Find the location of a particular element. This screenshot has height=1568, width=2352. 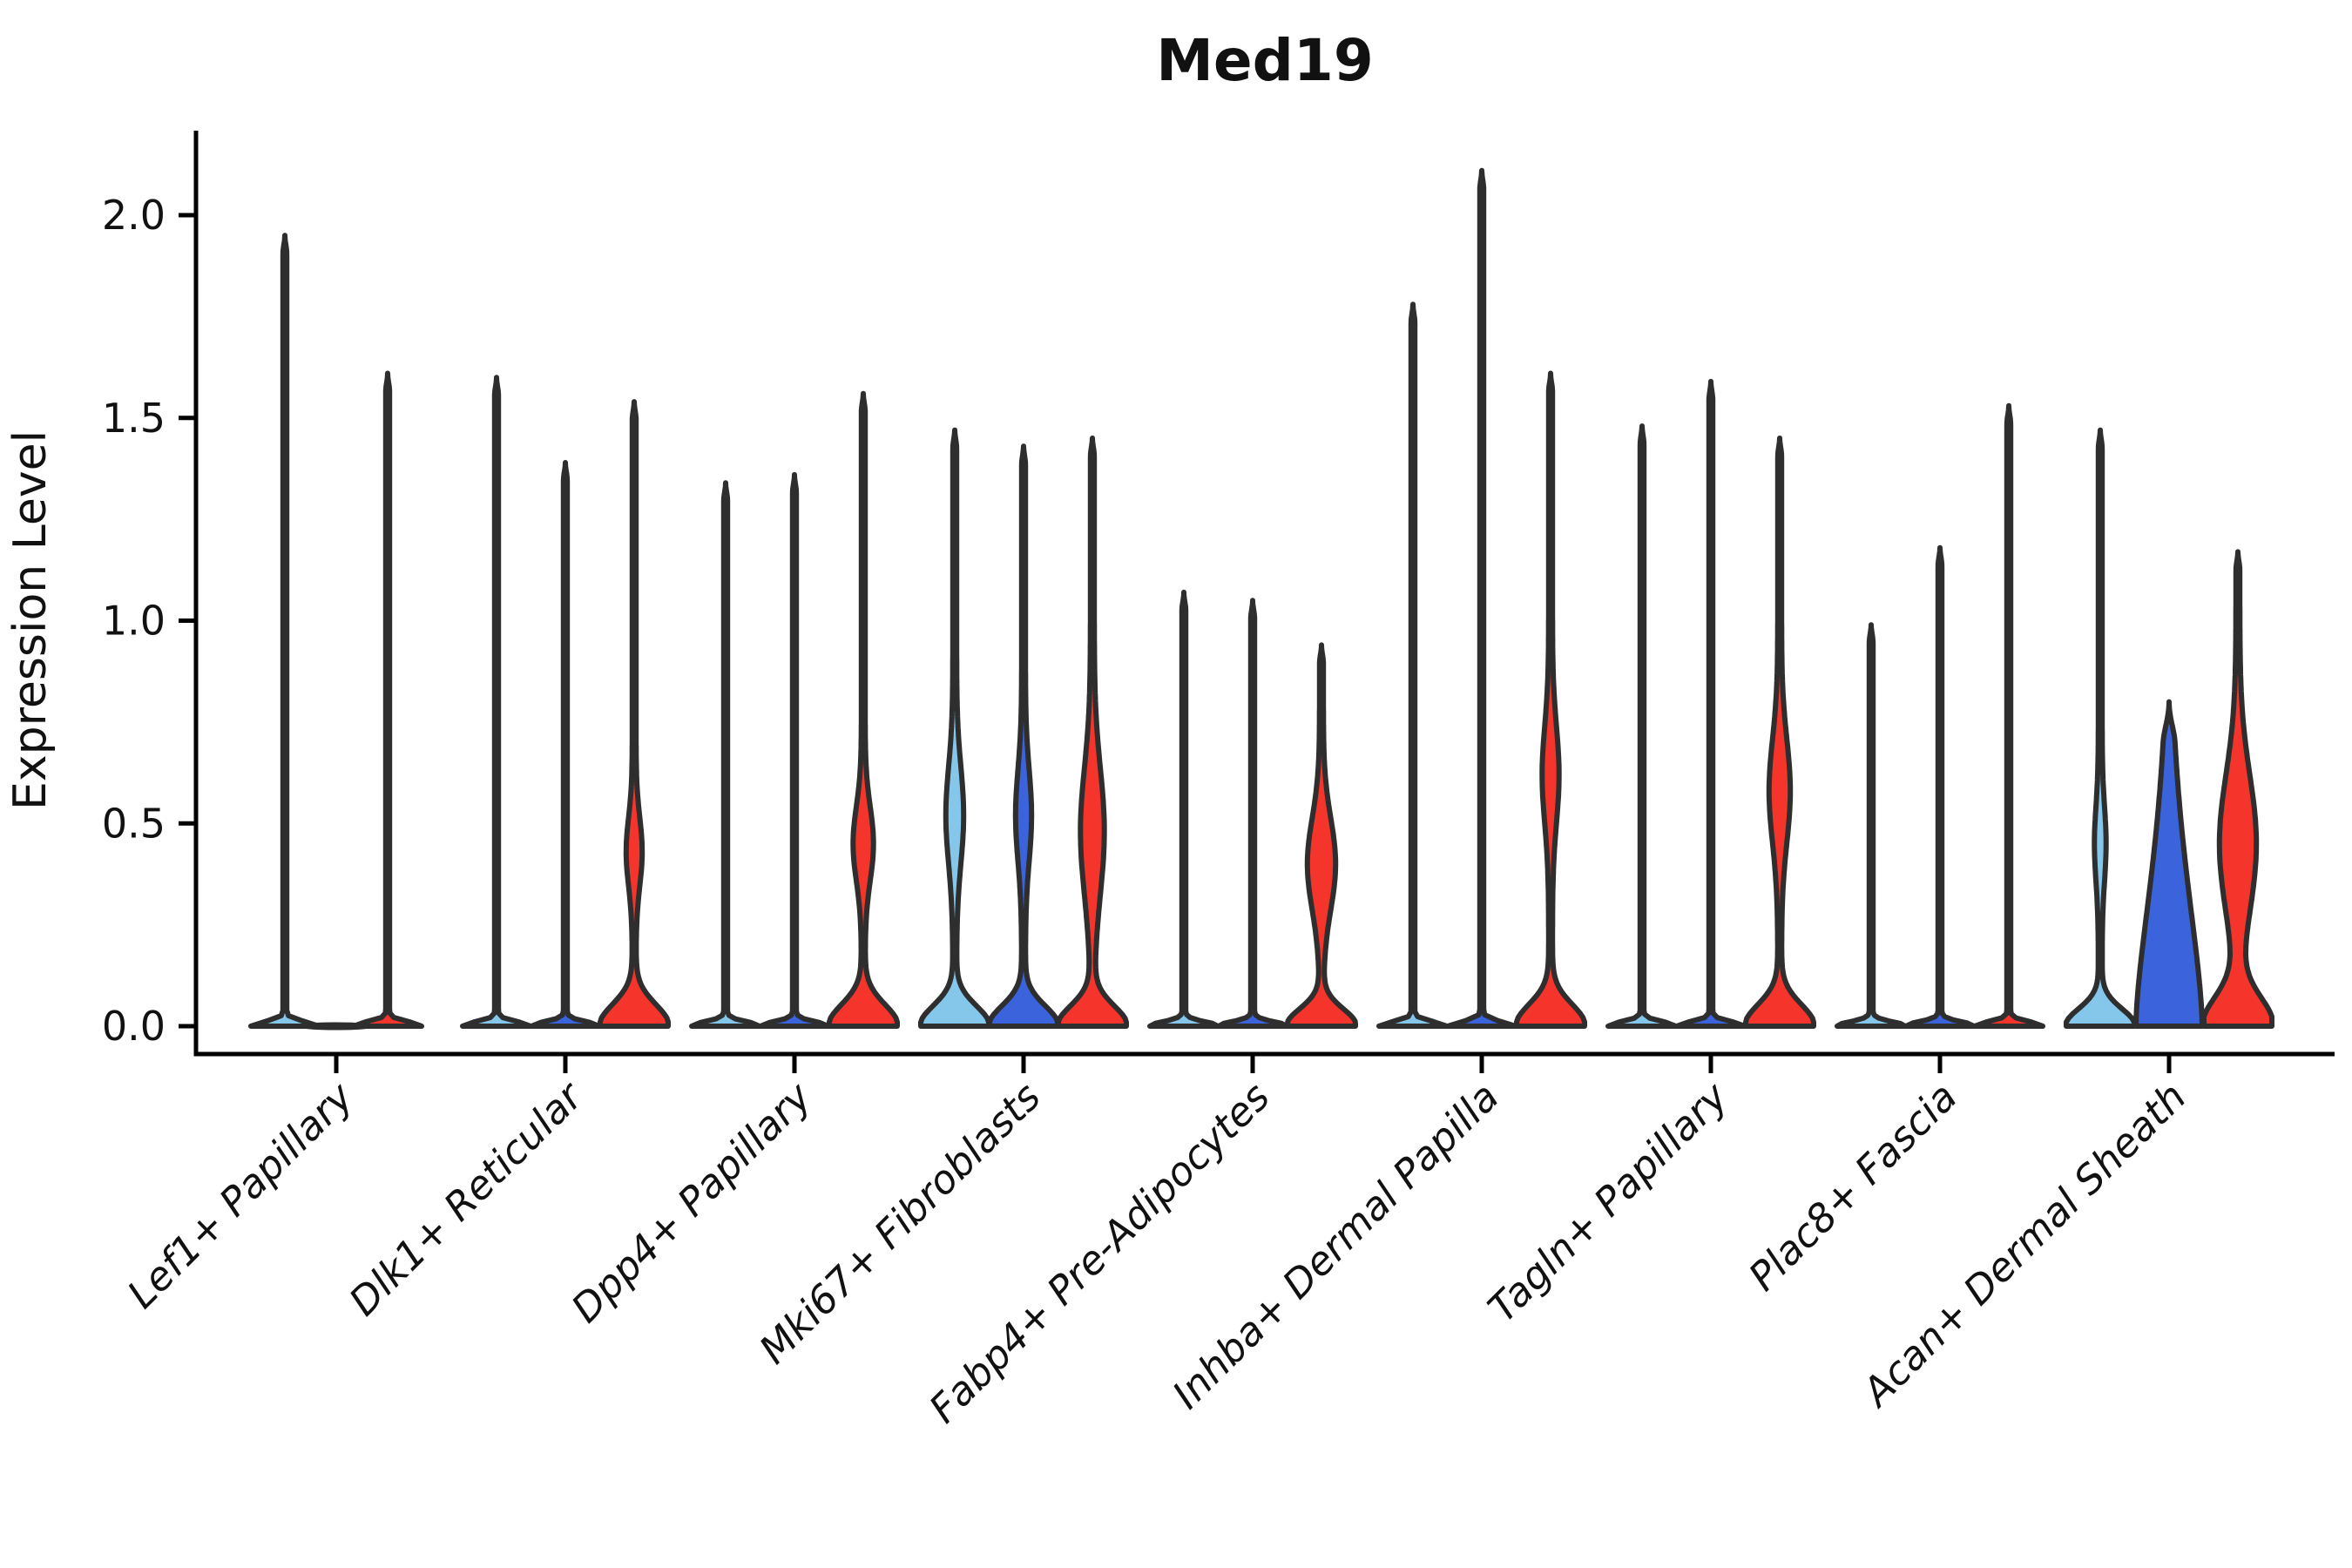

y-tick-label: 0.5 is located at coordinates (134, 823).